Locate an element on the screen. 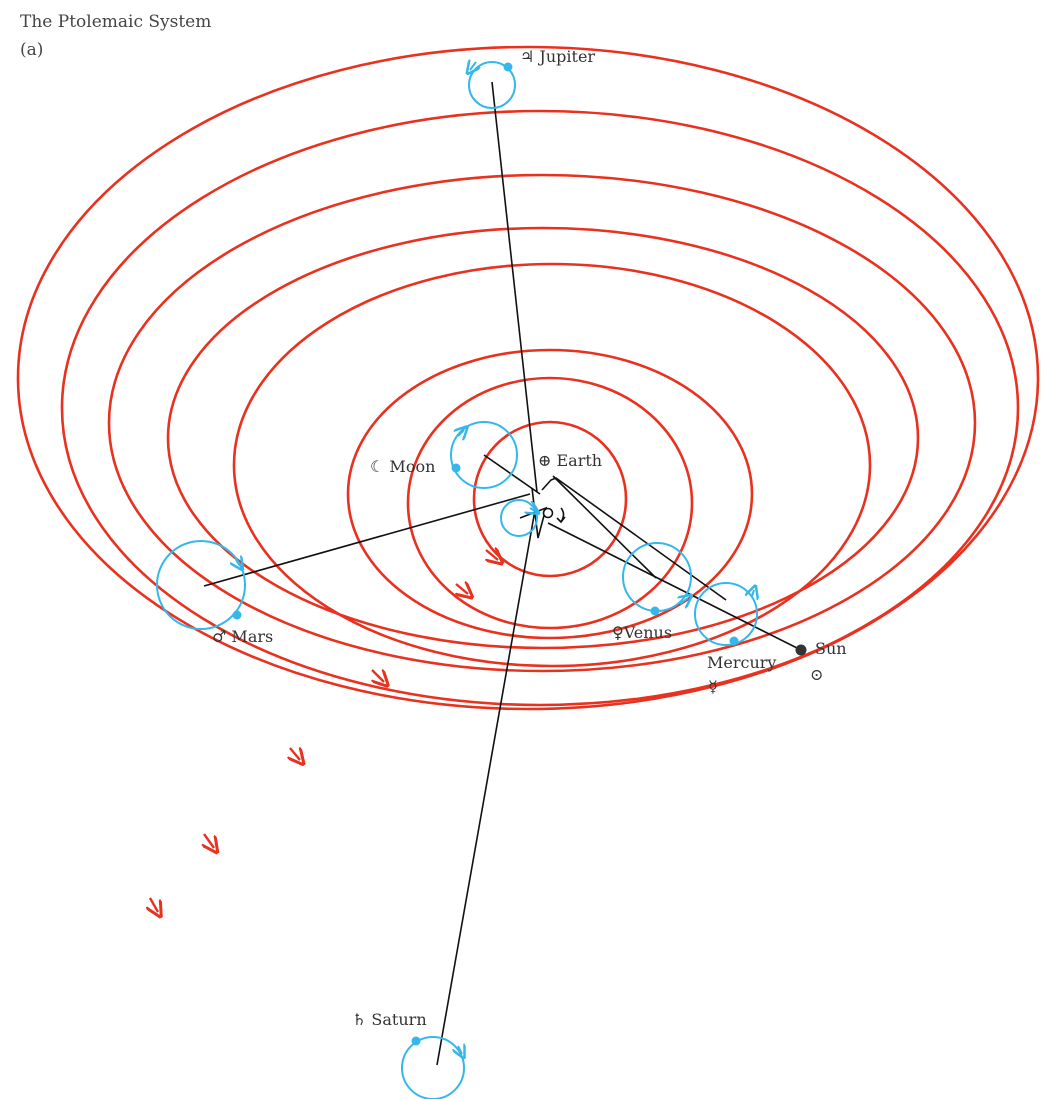 The height and width of the screenshot is (1099, 1043). epicycle-sun is located at coordinates (519, 518).